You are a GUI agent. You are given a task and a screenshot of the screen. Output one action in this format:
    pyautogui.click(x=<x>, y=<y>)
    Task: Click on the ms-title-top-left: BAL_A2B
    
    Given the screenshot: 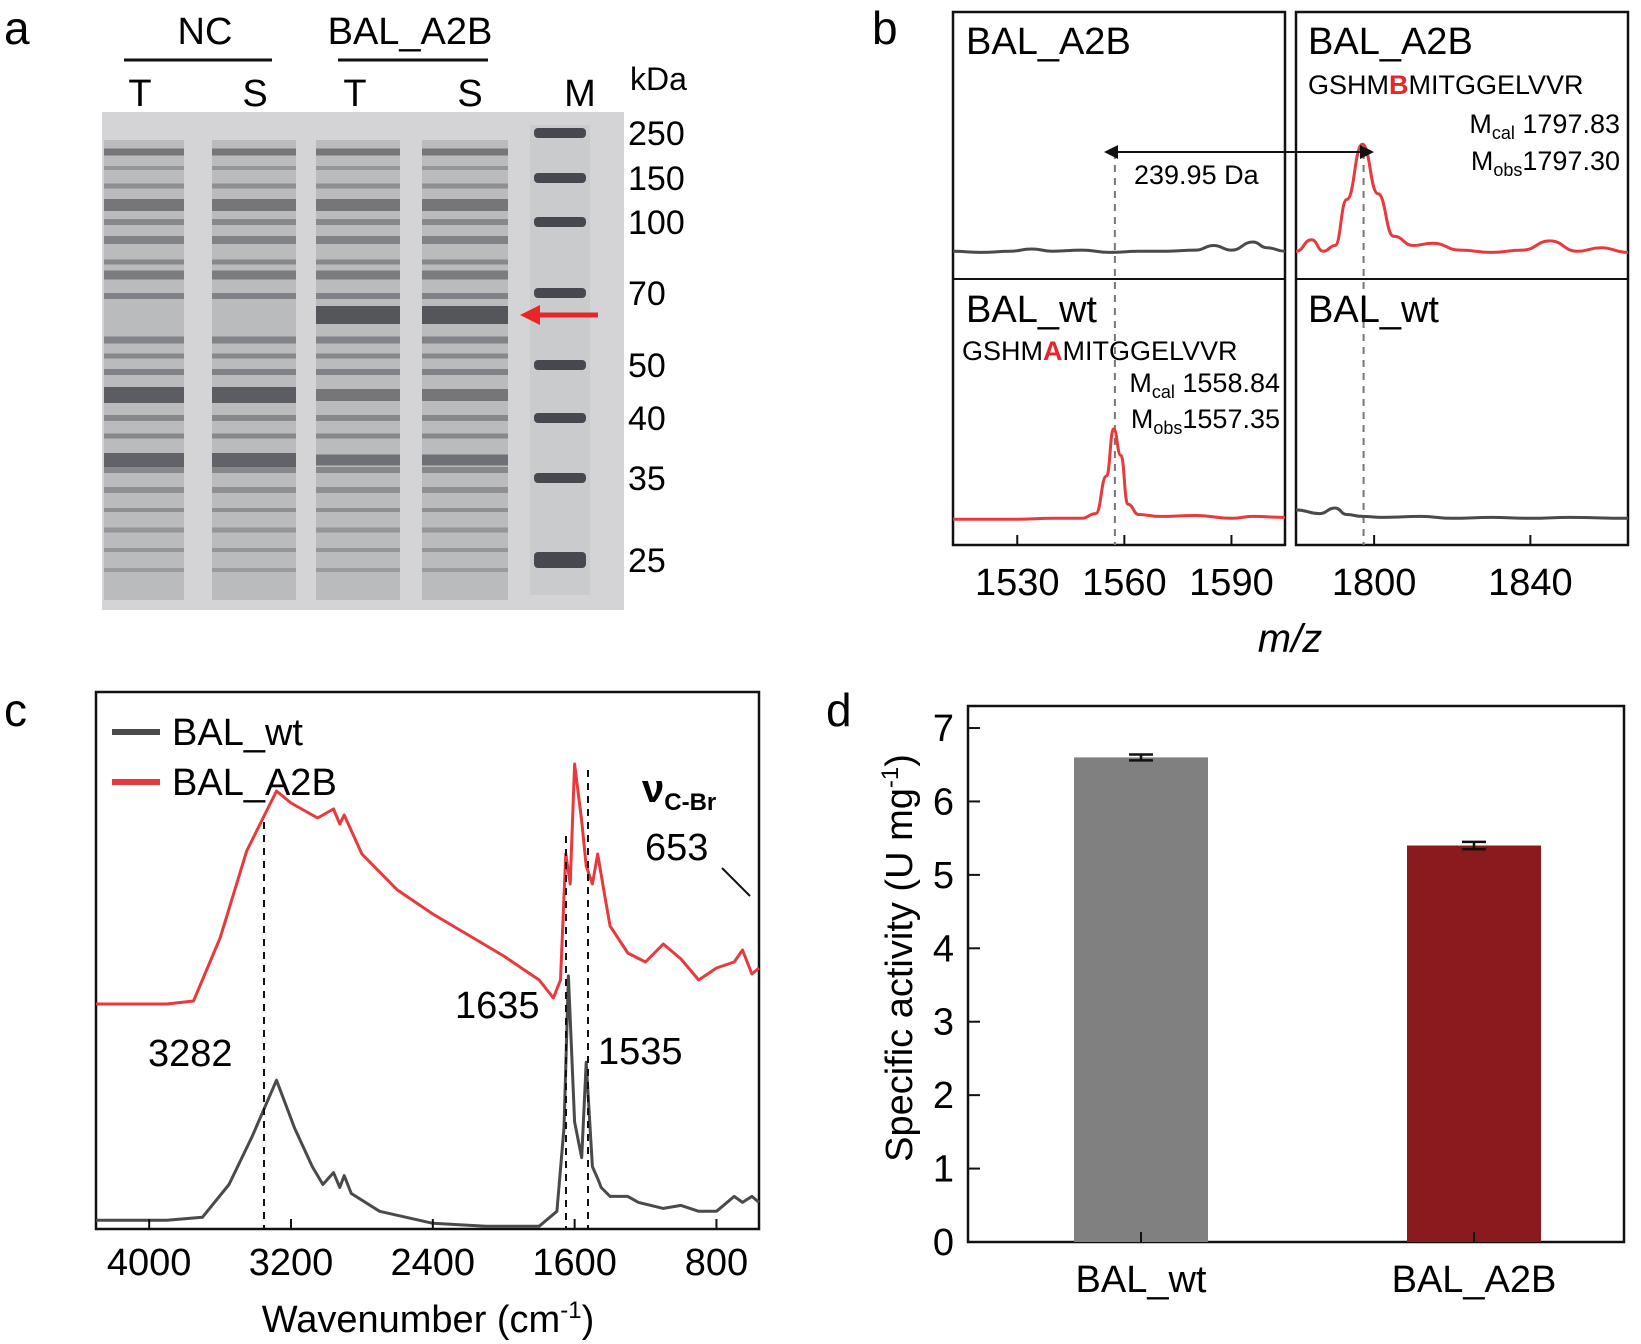 What is the action you would take?
    pyautogui.click(x=1048, y=42)
    